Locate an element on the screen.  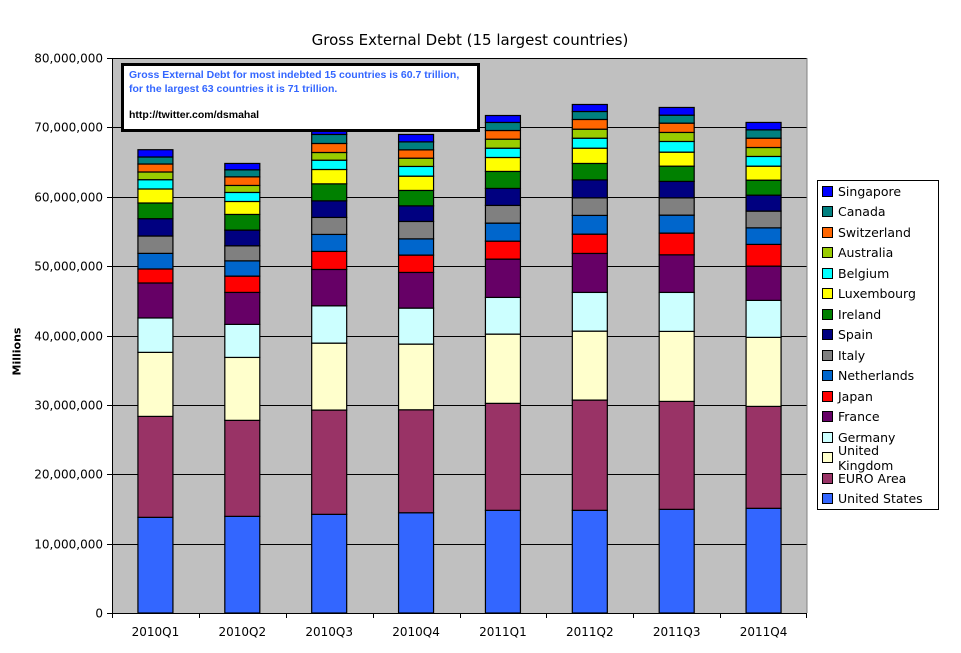
bar-spain-2010Q1 is located at coordinates (155, 227).